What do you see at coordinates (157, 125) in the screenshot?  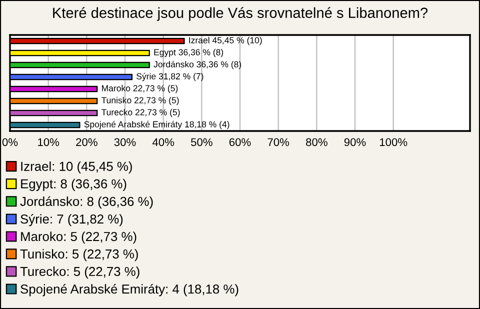 I see `data-label: Spojené Arabské Emiráty 18,18 % (4)` at bounding box center [157, 125].